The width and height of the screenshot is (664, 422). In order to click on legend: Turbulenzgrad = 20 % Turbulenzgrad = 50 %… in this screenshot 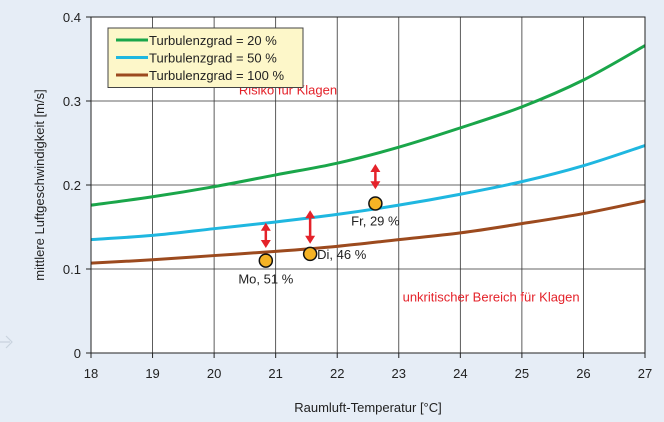, I will do `click(205, 57)`.